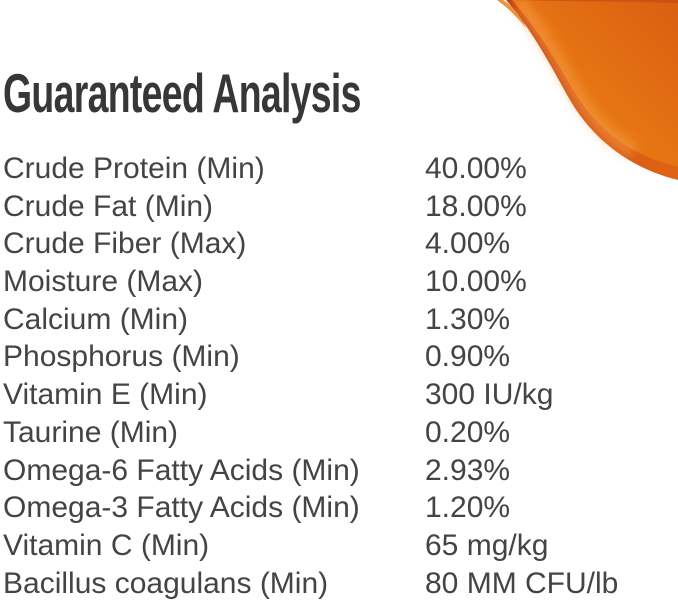 Image resolution: width=678 pixels, height=604 pixels. I want to click on swoosh-body, so click(595, 83).